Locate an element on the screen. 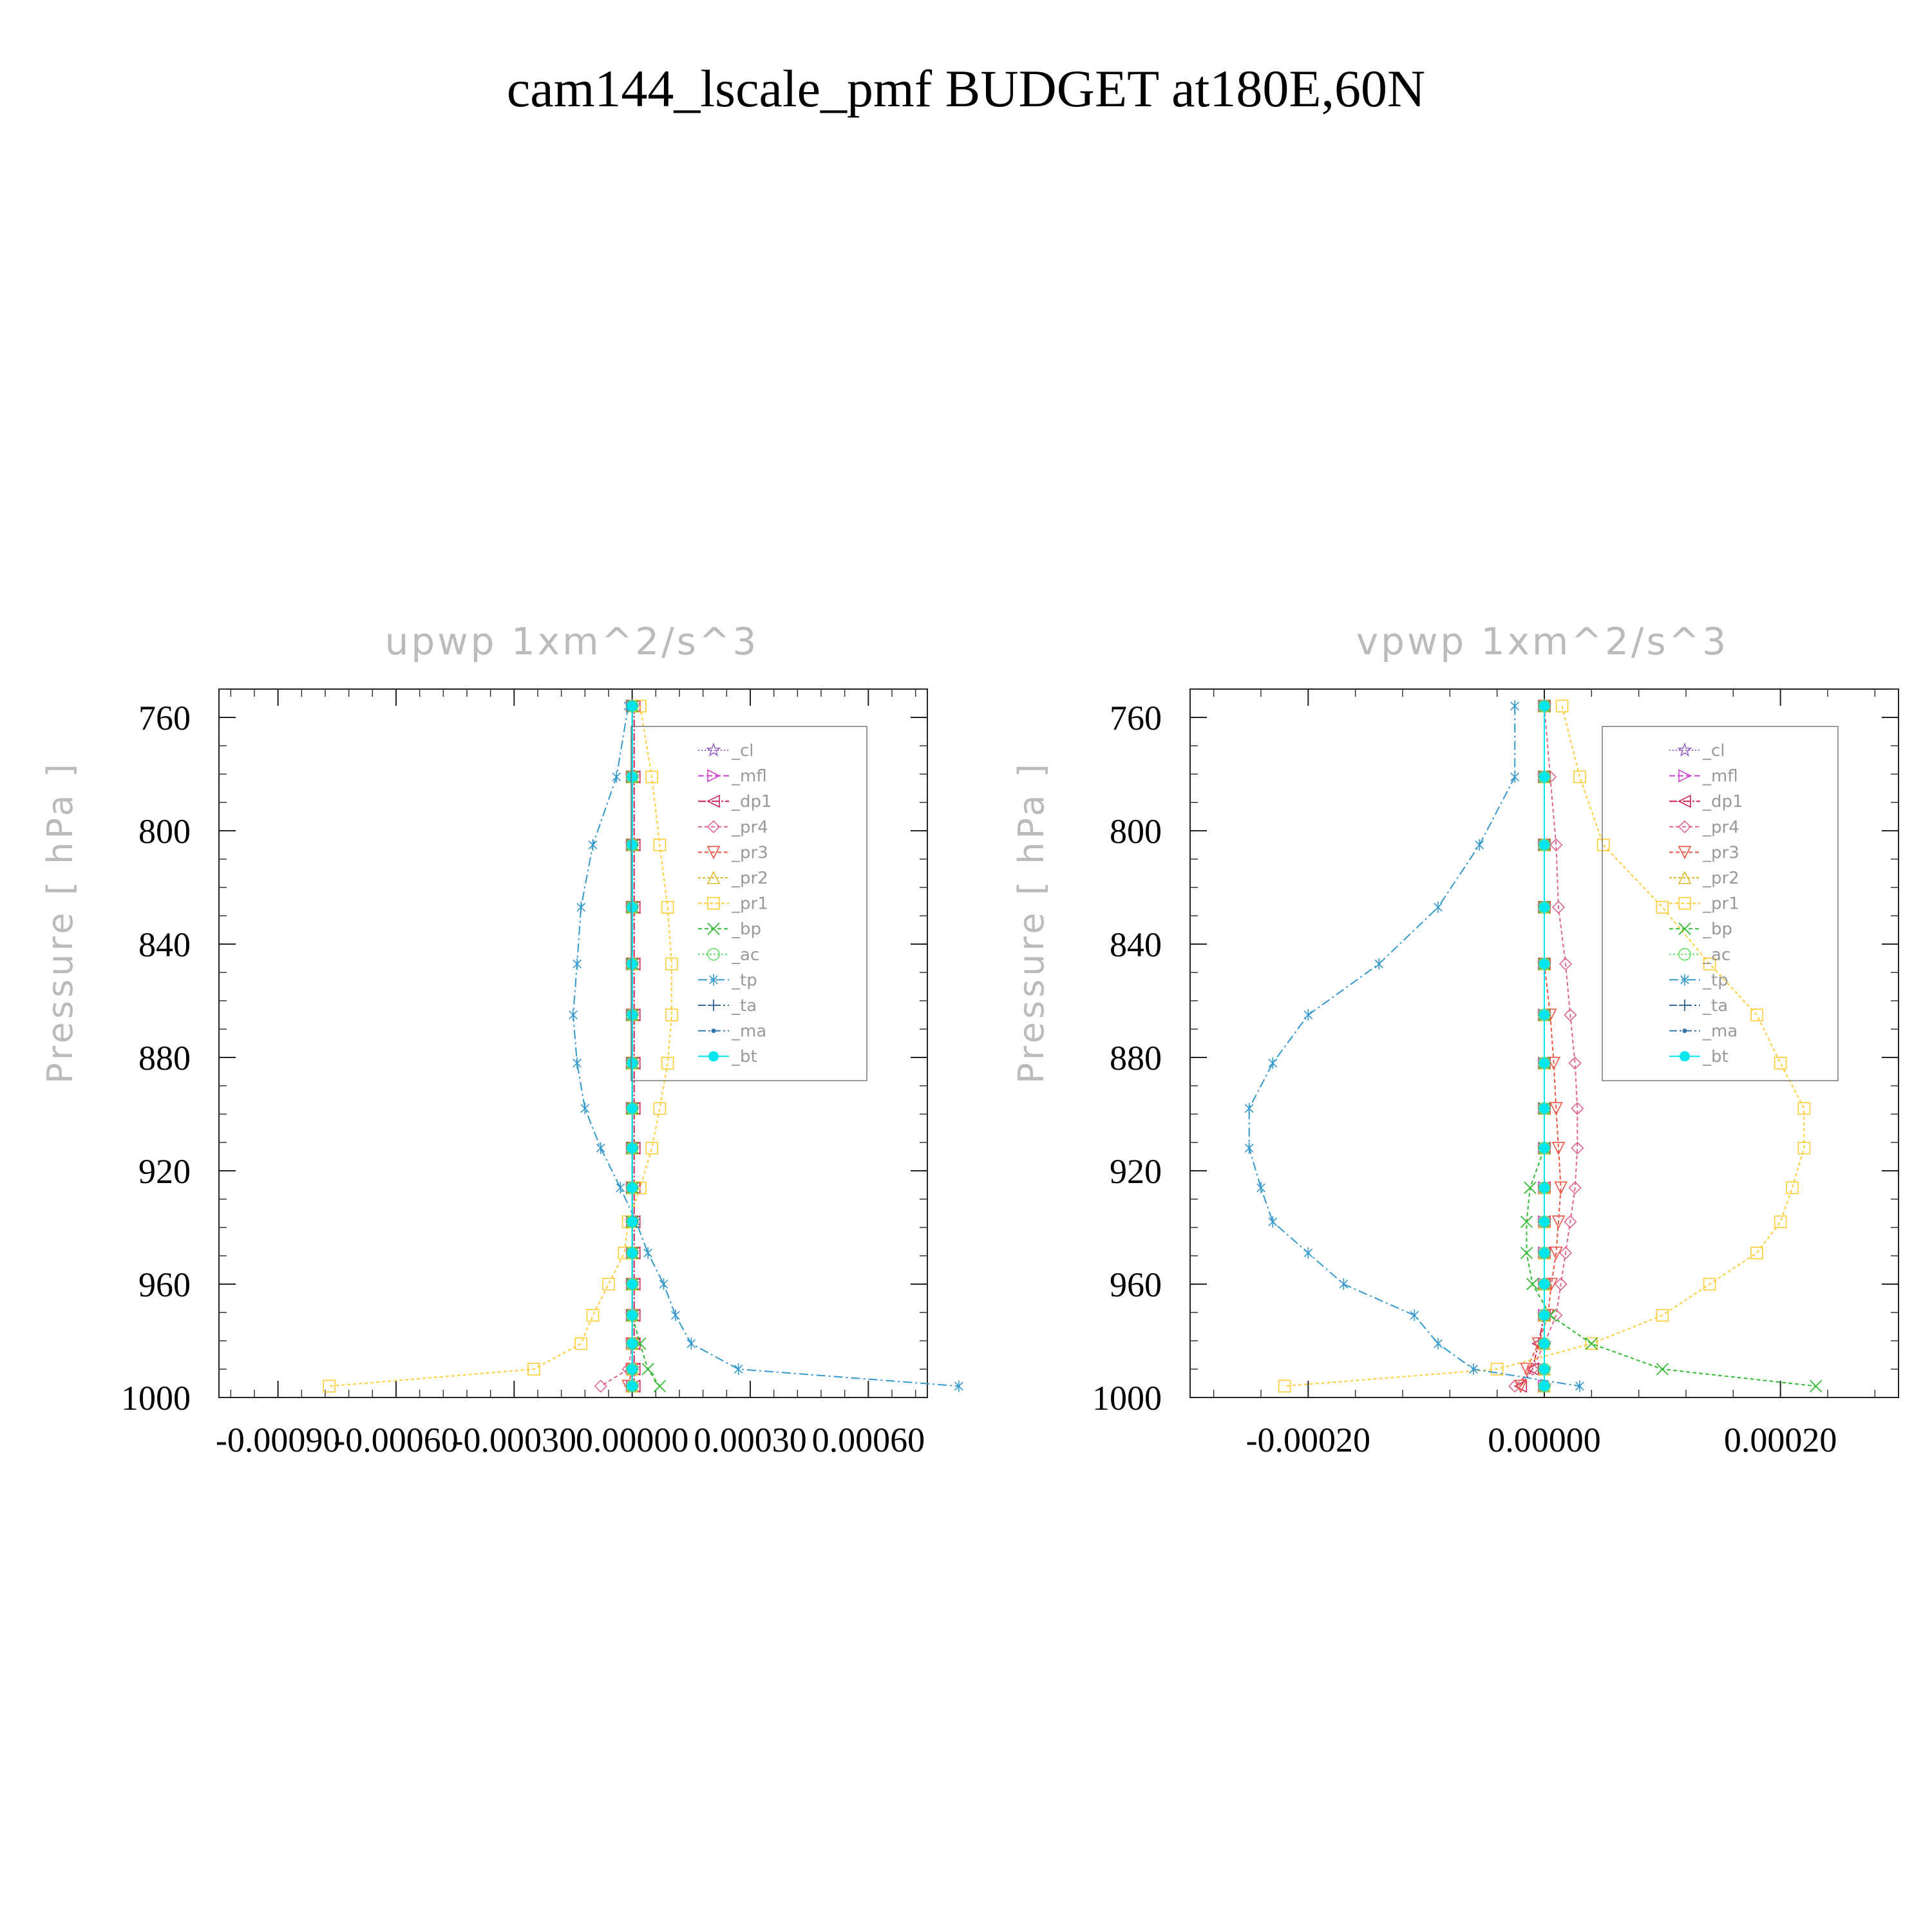  x-tick-label: -0.00090 is located at coordinates (278, 1440).